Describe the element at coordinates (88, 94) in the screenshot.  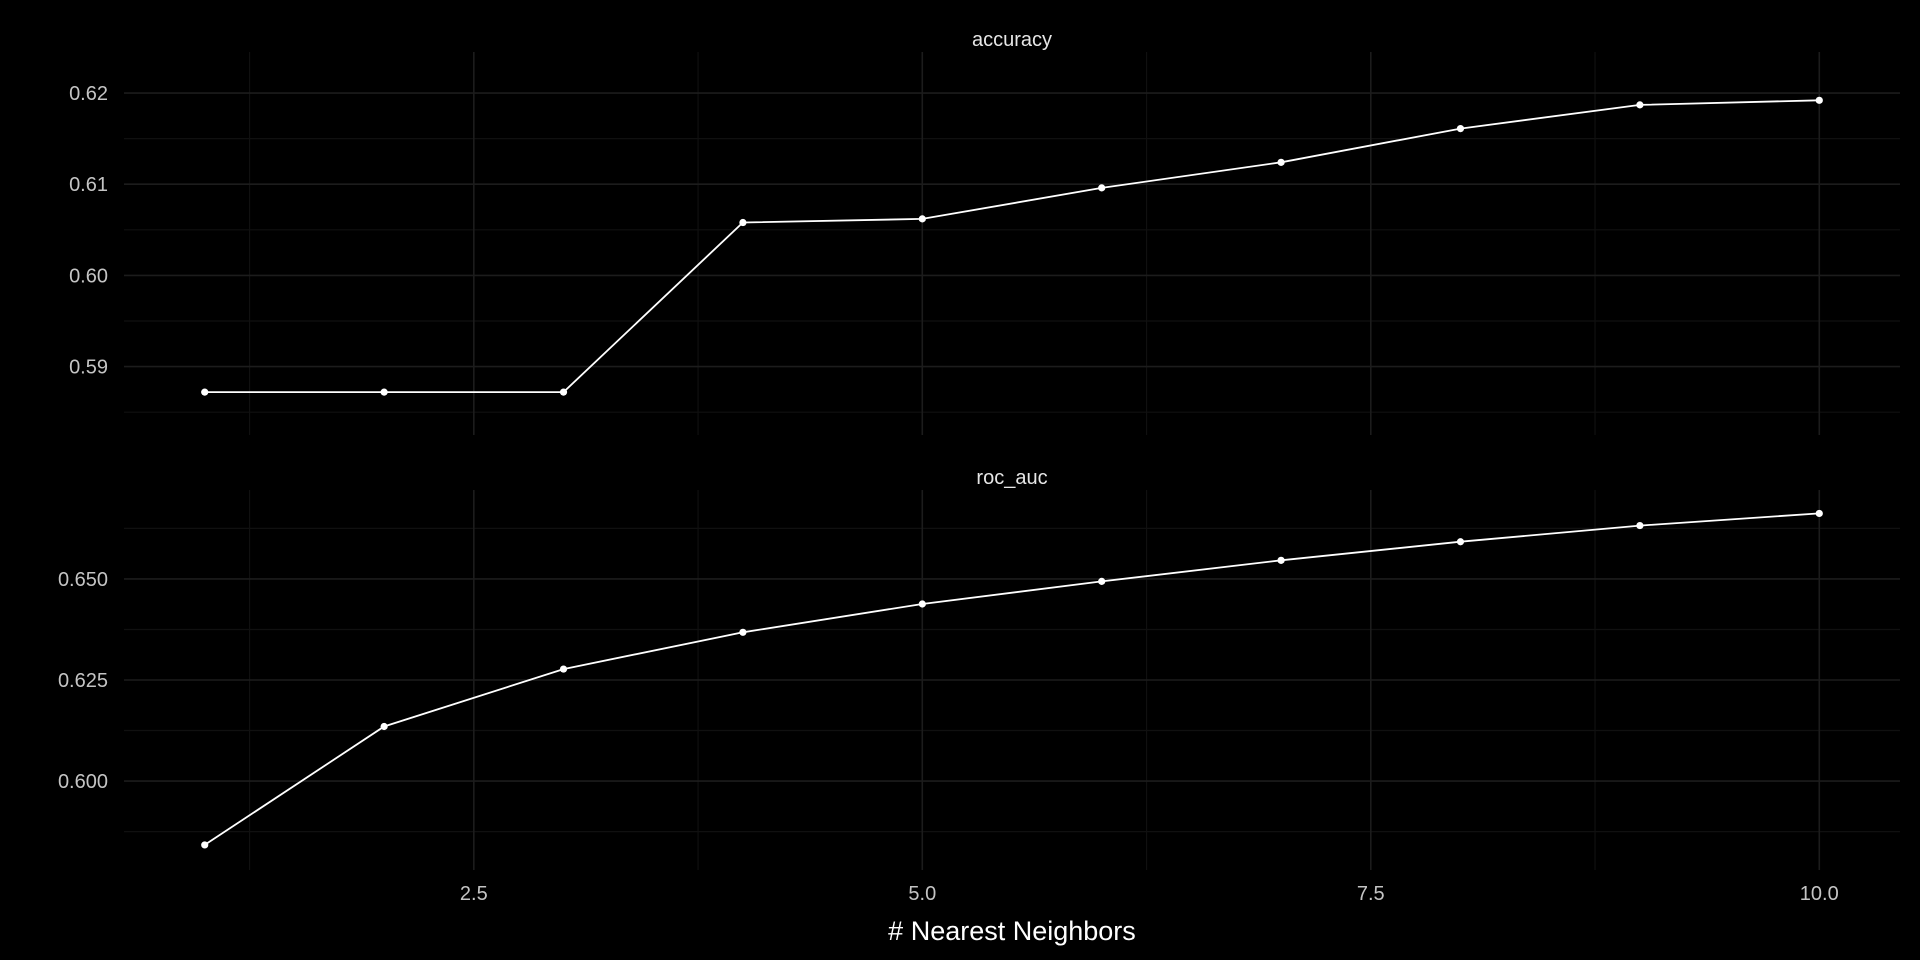
I see `y-tick-label: 0.62` at that location.